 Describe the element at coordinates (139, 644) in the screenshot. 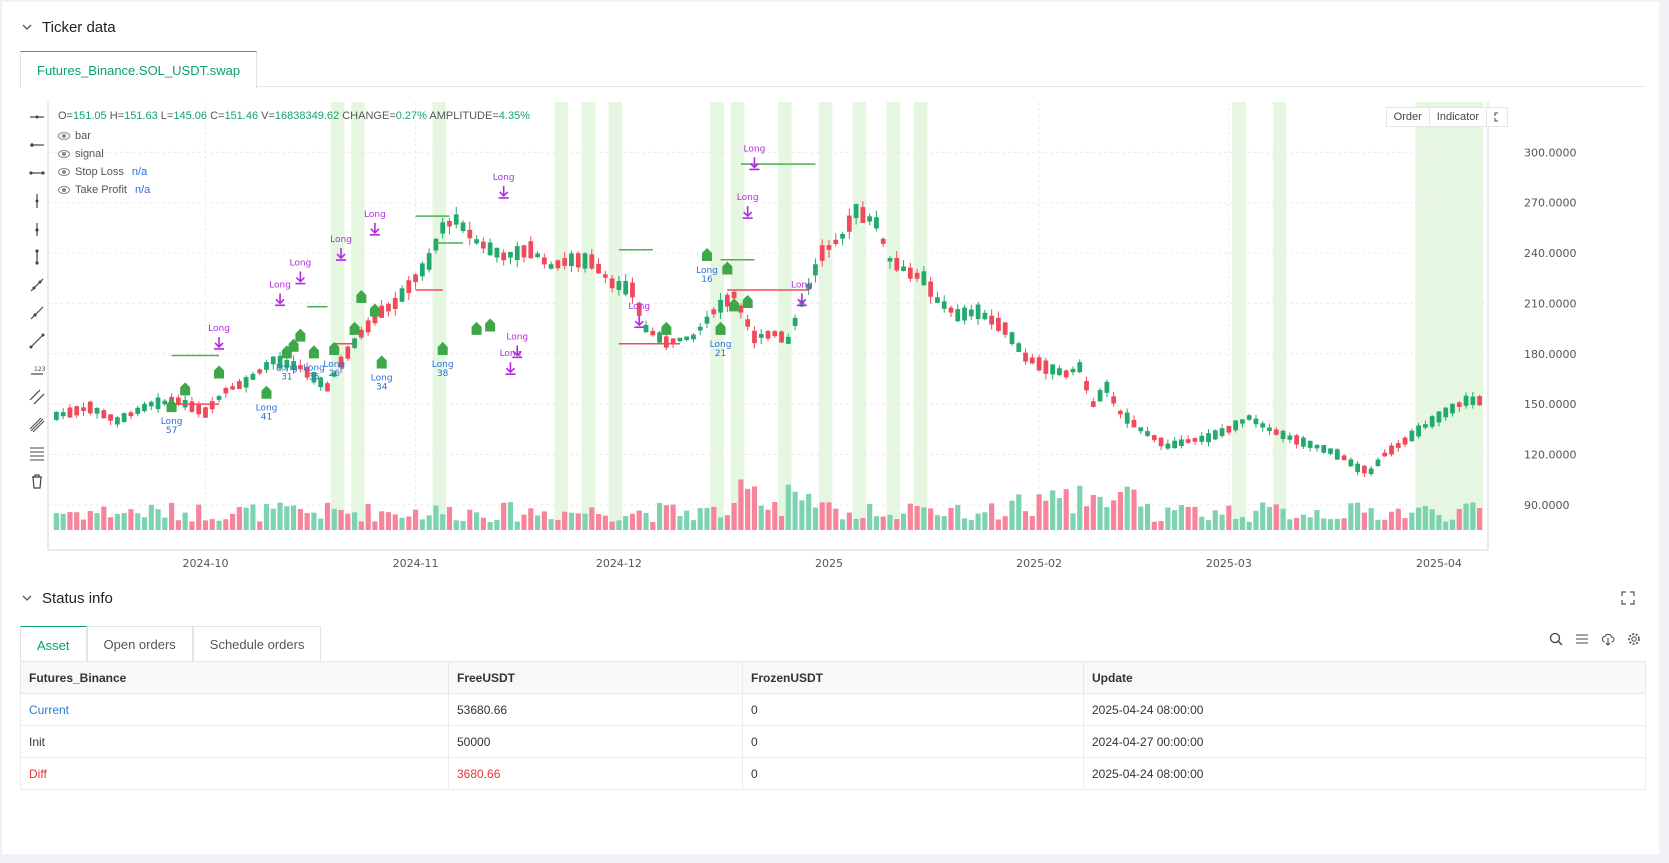

I see `tab-open-orders: Open orders` at that location.